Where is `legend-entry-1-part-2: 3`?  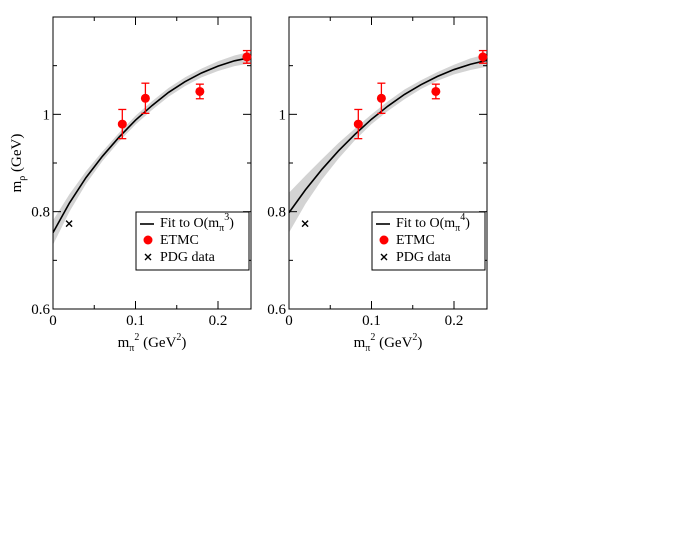
legend-entry-1-part-2: 3 is located at coordinates (226, 217).